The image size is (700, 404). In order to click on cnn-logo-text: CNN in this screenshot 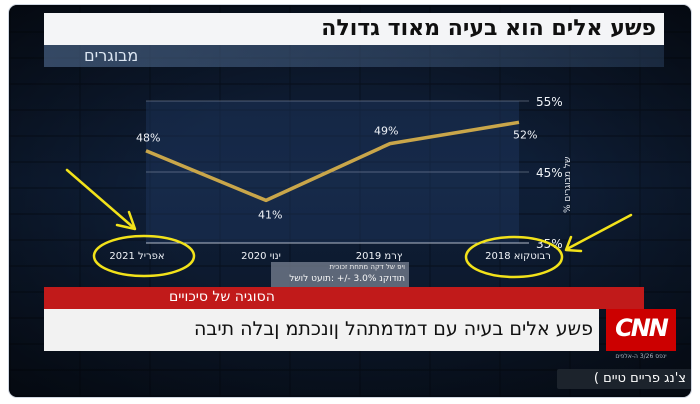, I will do `click(642, 328)`.